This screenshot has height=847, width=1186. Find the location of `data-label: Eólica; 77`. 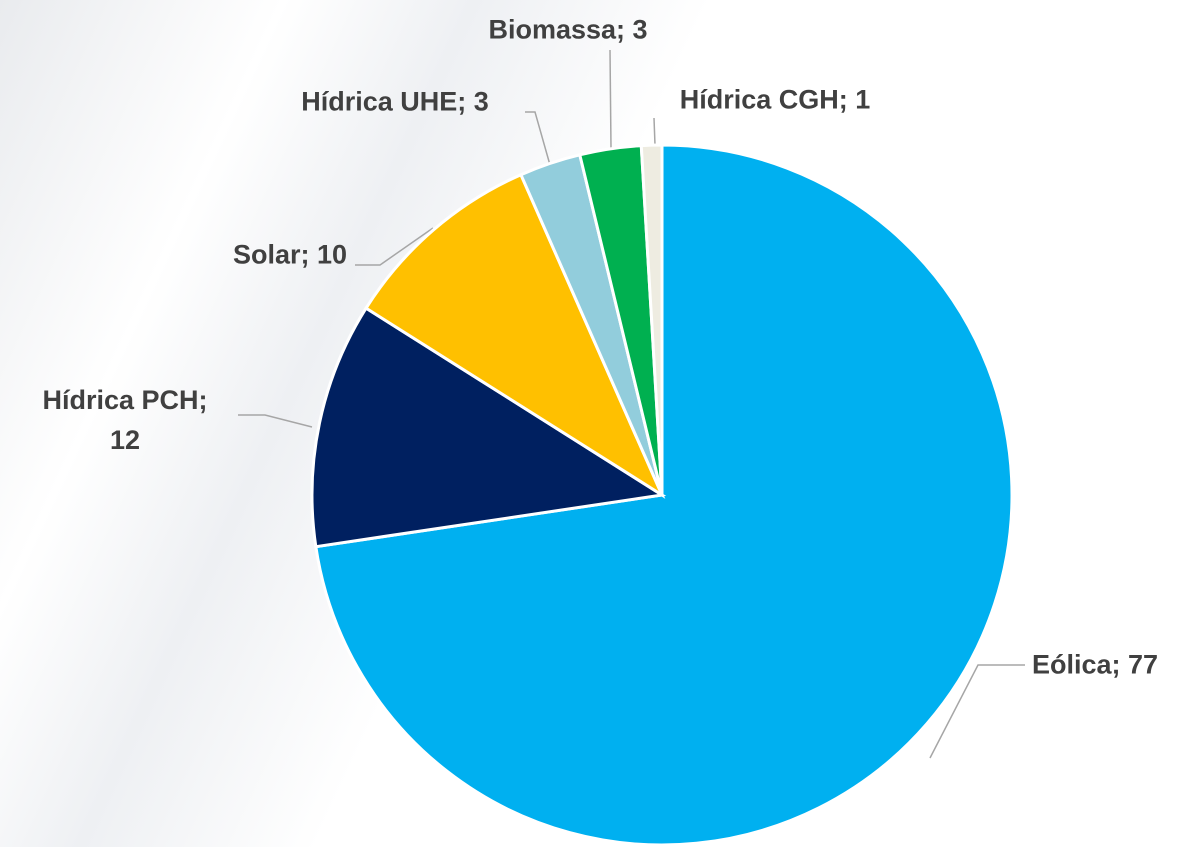

data-label: Eólica; 77 is located at coordinates (1095, 664).